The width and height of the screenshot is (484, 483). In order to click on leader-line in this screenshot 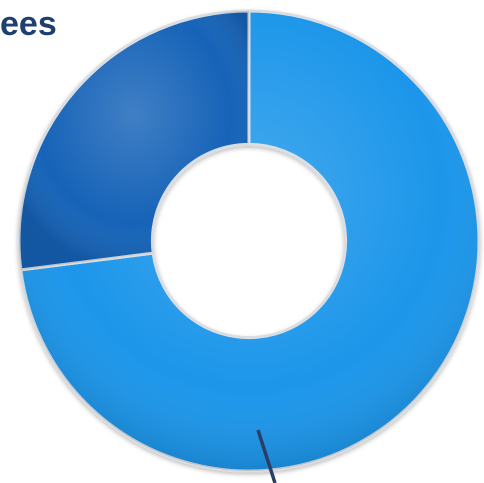, I will do `click(266, 456)`.